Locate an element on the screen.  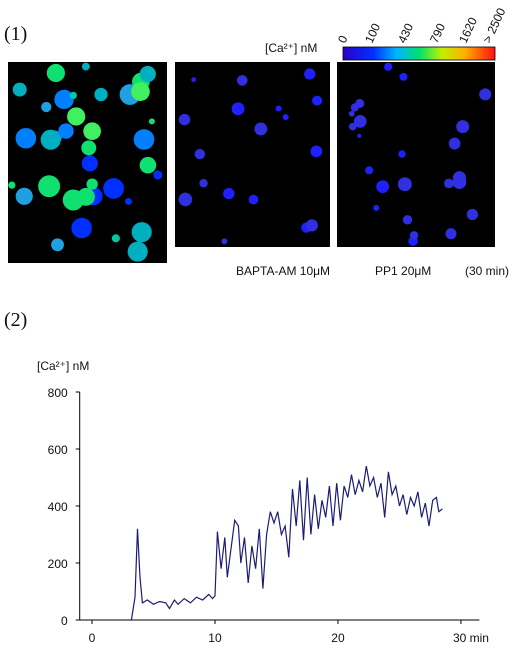
colorbar-tick-label: 100 is located at coordinates (372, 33).